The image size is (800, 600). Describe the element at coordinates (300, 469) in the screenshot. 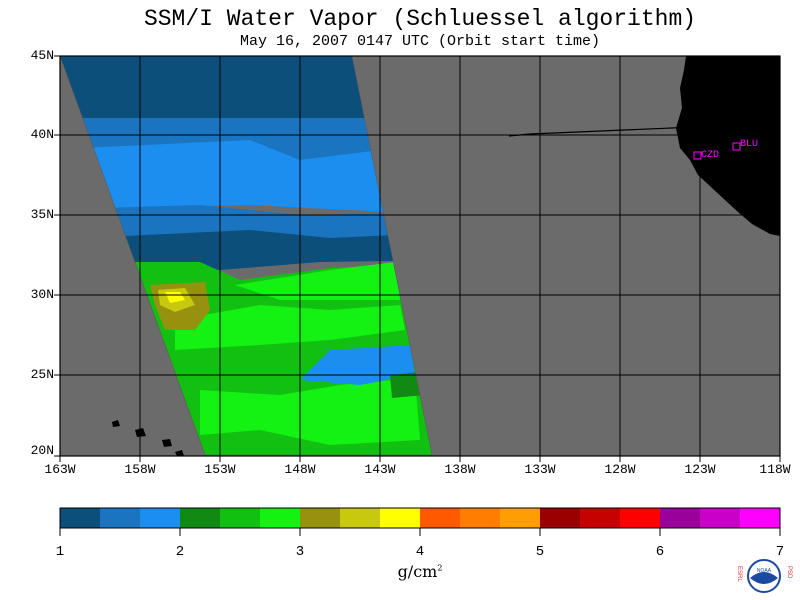

I see `lon-label-148w: 148W` at that location.